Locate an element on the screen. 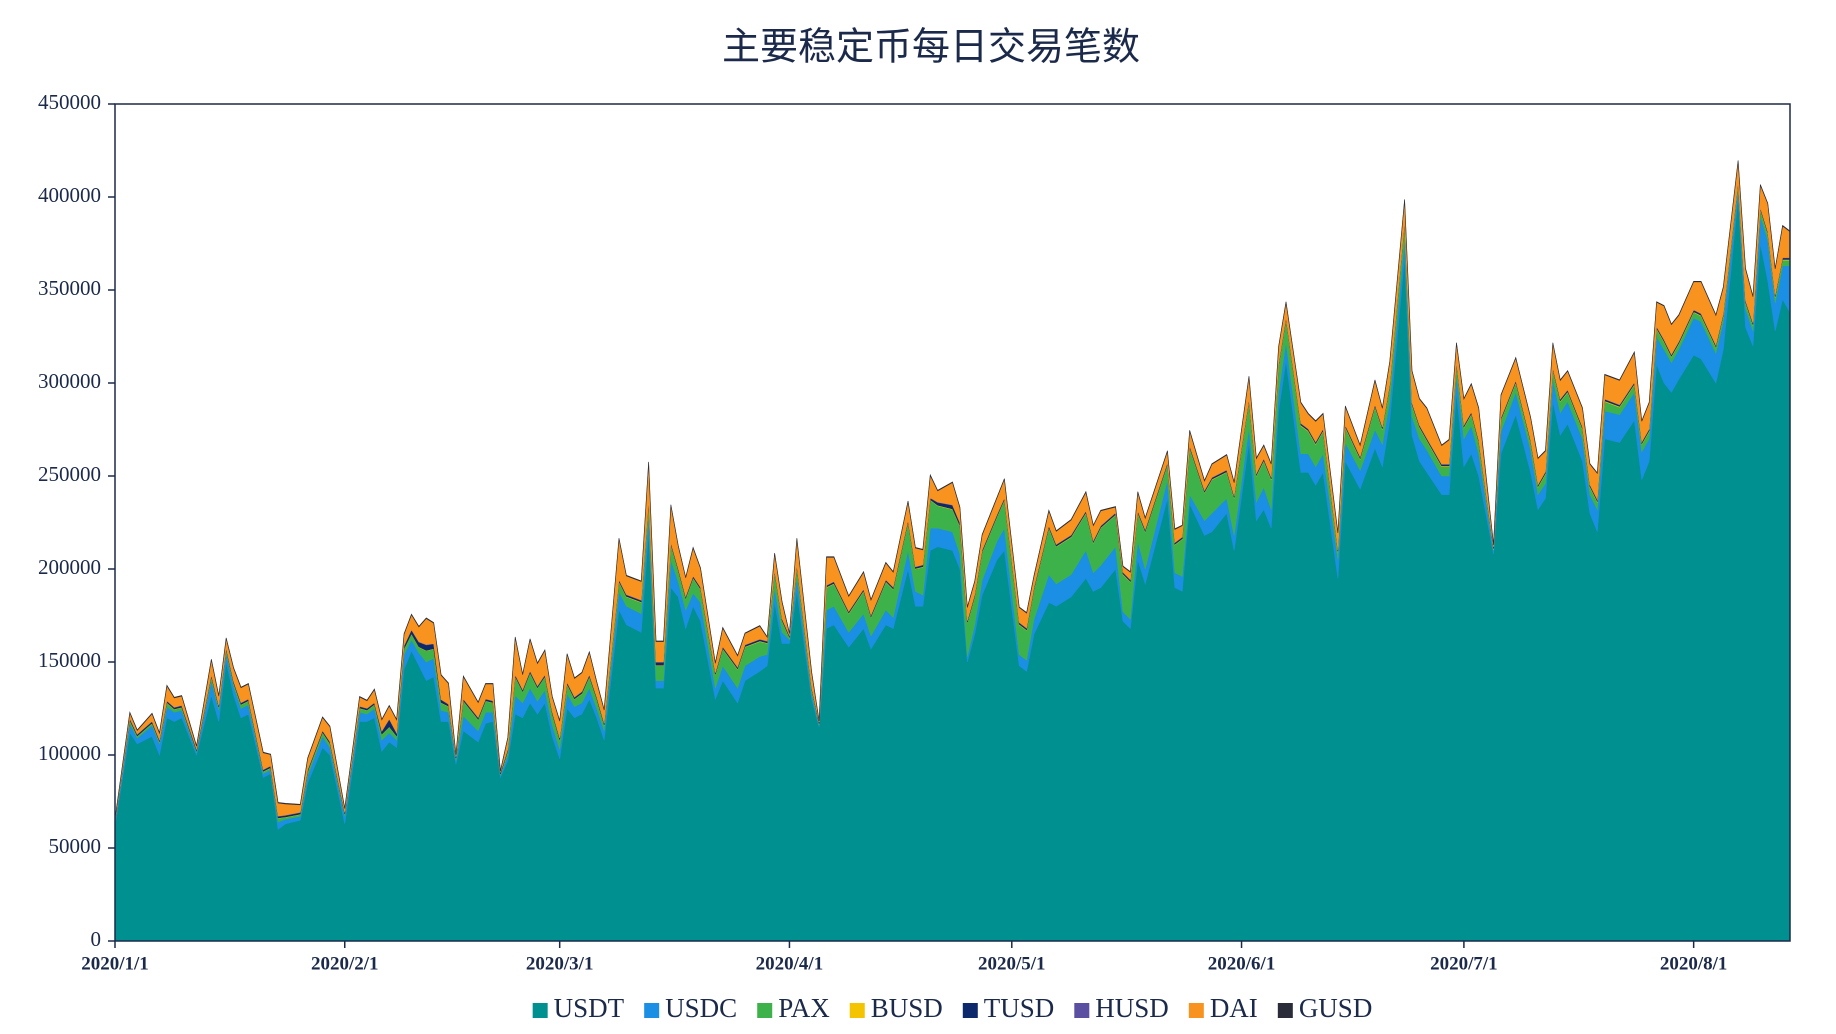  x-tick-label: 2020/6/1 is located at coordinates (1242, 963).